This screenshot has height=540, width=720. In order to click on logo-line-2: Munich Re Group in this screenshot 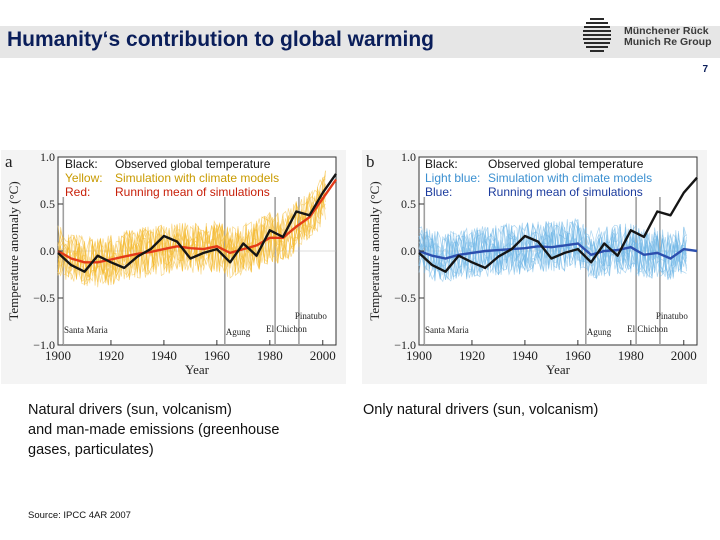, I will do `click(668, 42)`.